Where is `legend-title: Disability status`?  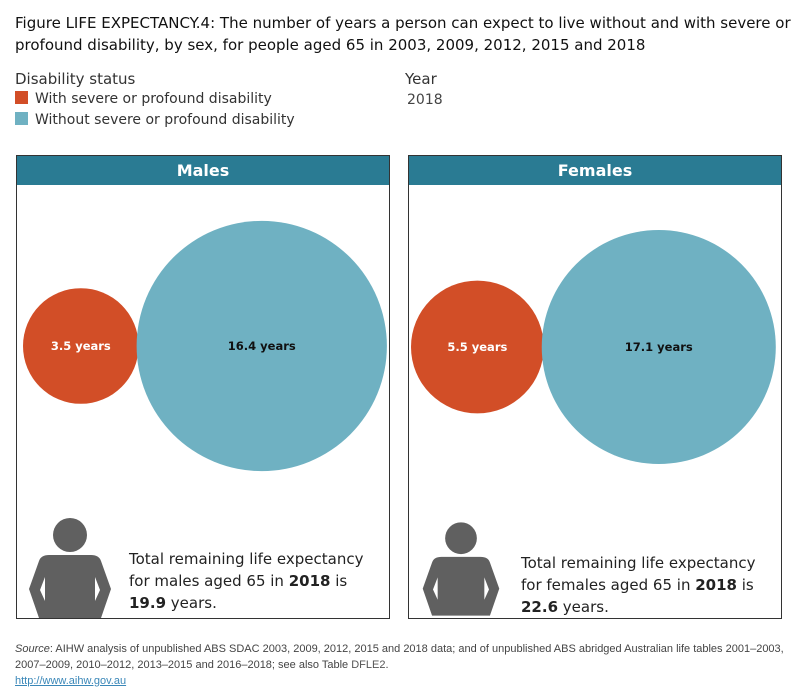
legend-title: Disability status is located at coordinates (75, 79).